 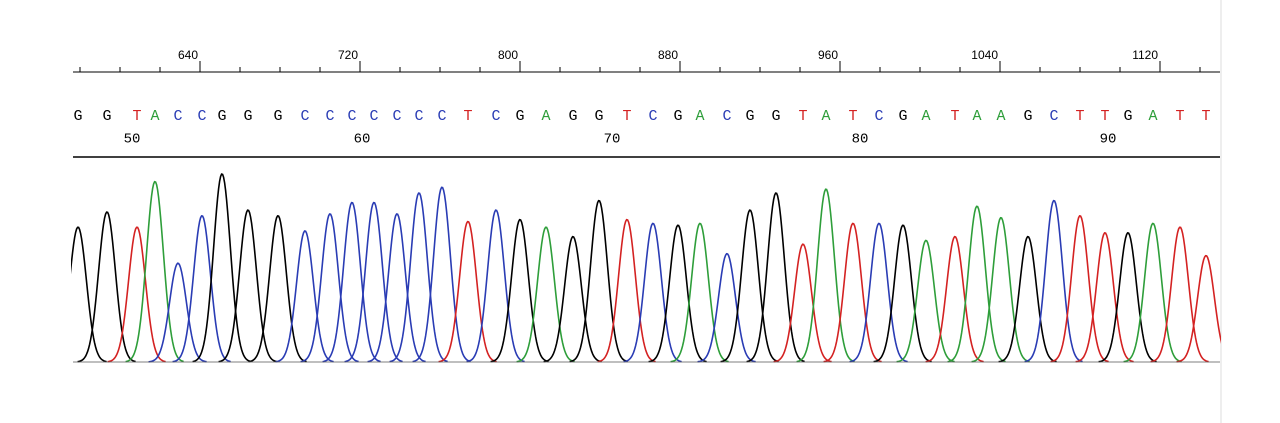 What do you see at coordinates (362, 140) in the screenshot?
I see `base-number: 60` at bounding box center [362, 140].